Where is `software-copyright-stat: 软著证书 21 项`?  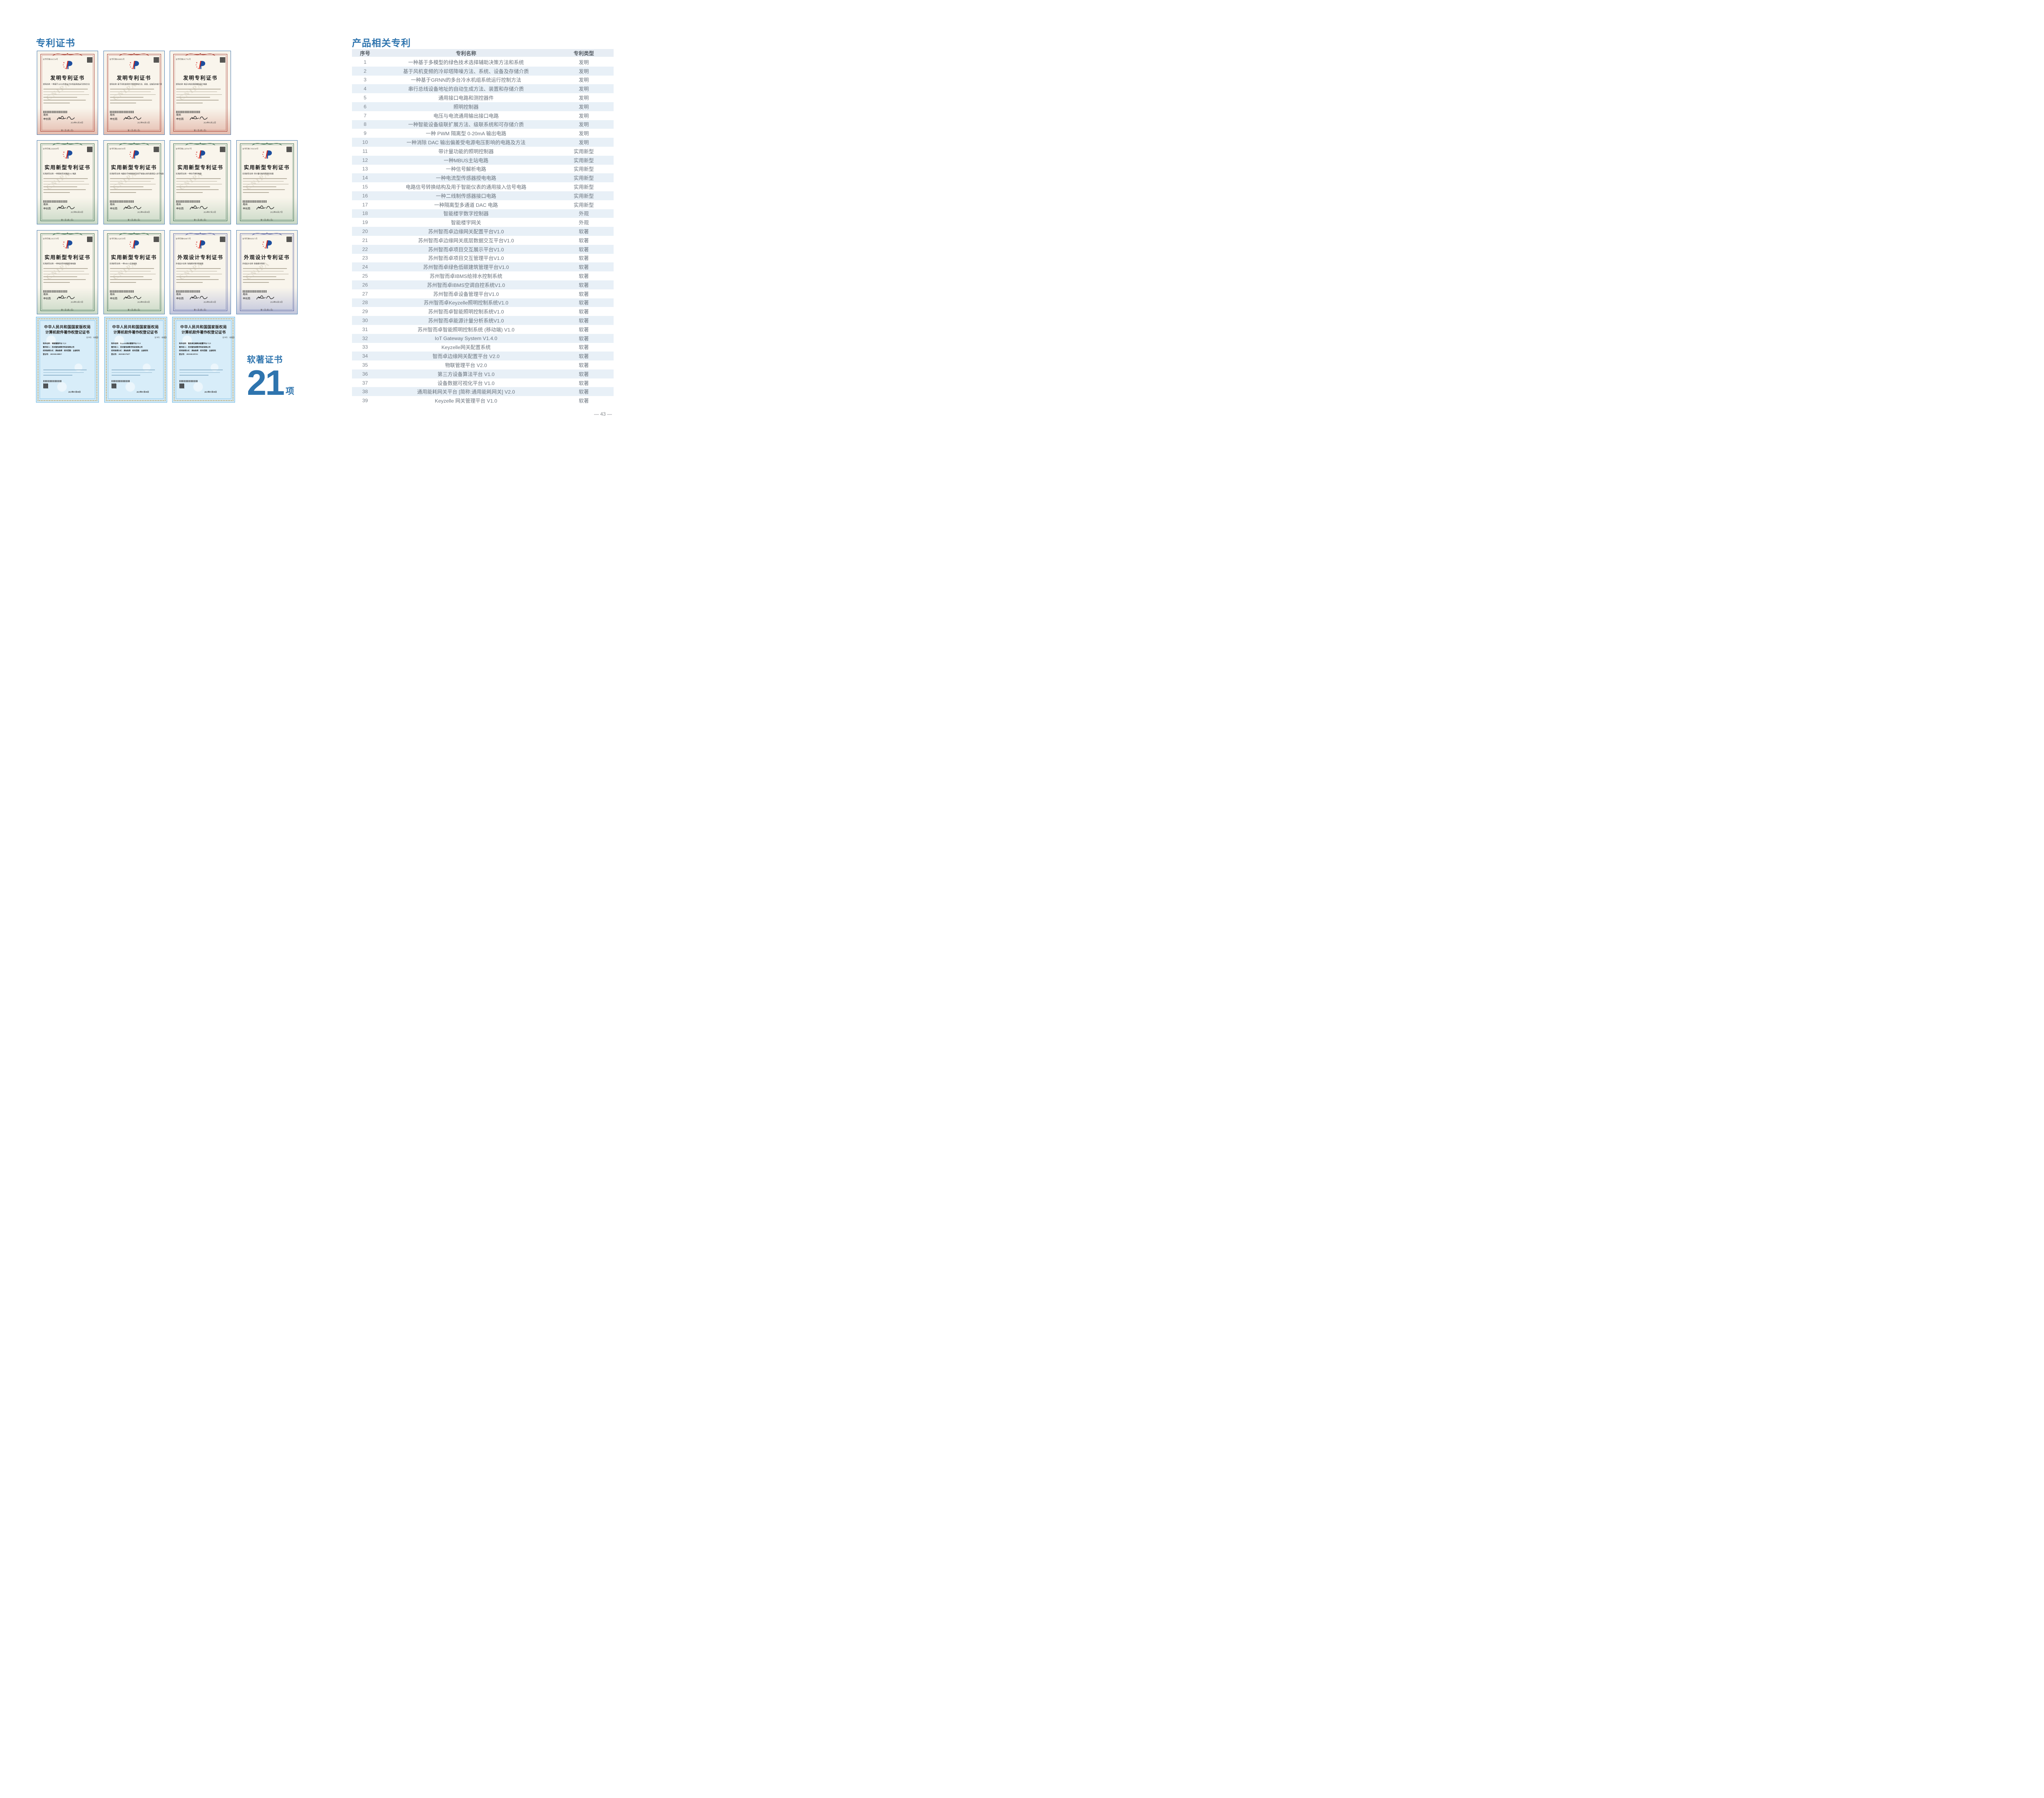 software-copyright-stat: 软著证书 21 项 is located at coordinates (279, 377).